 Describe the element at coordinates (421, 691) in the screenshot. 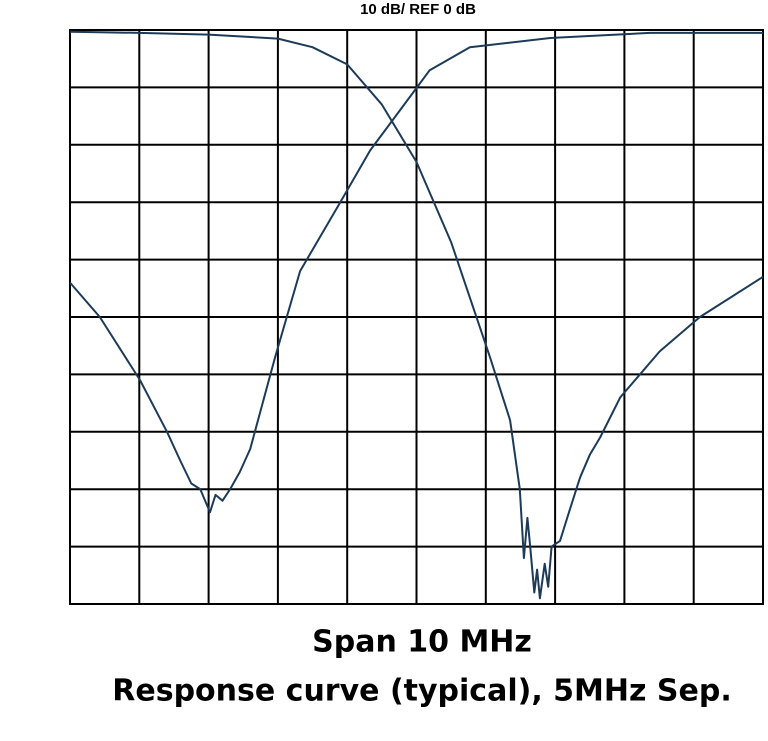

I see `subcaption: Response curve (typical), 5MHz Sep.` at that location.